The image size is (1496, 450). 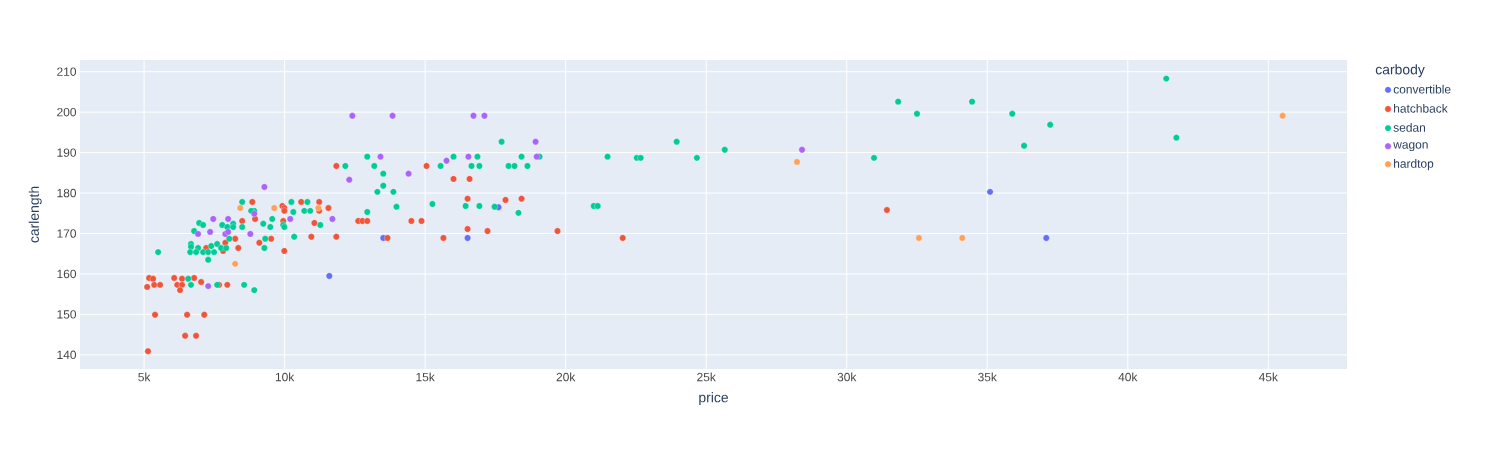 What do you see at coordinates (713, 399) in the screenshot?
I see `x-axis-title: price` at bounding box center [713, 399].